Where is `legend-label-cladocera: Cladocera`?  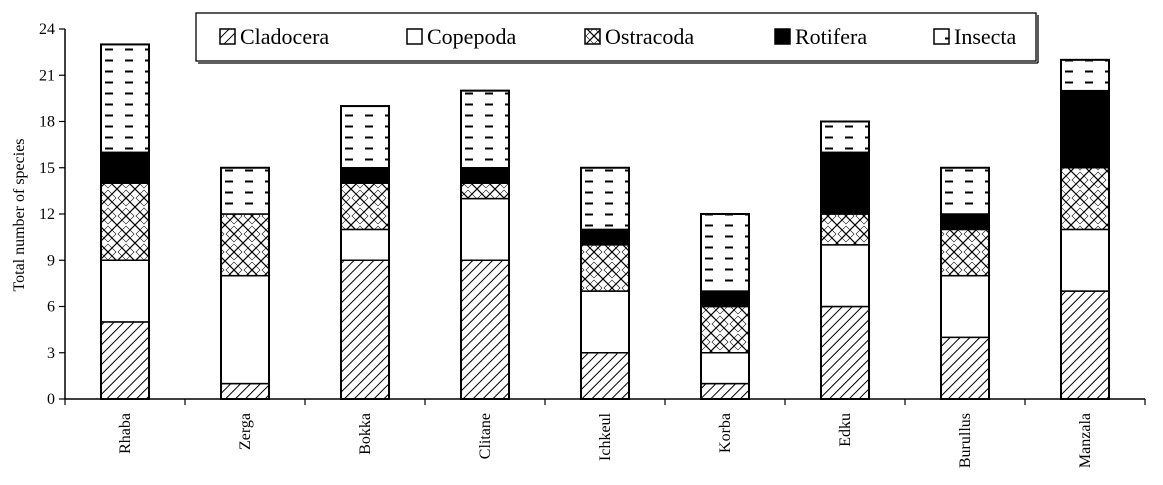 legend-label-cladocera: Cladocera is located at coordinates (284, 36).